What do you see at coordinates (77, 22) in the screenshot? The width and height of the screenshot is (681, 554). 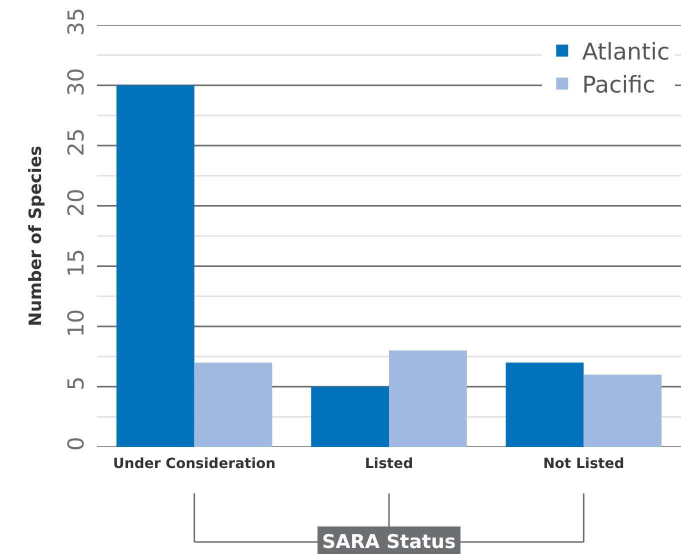 I see `y-tick-label: 35` at bounding box center [77, 22].